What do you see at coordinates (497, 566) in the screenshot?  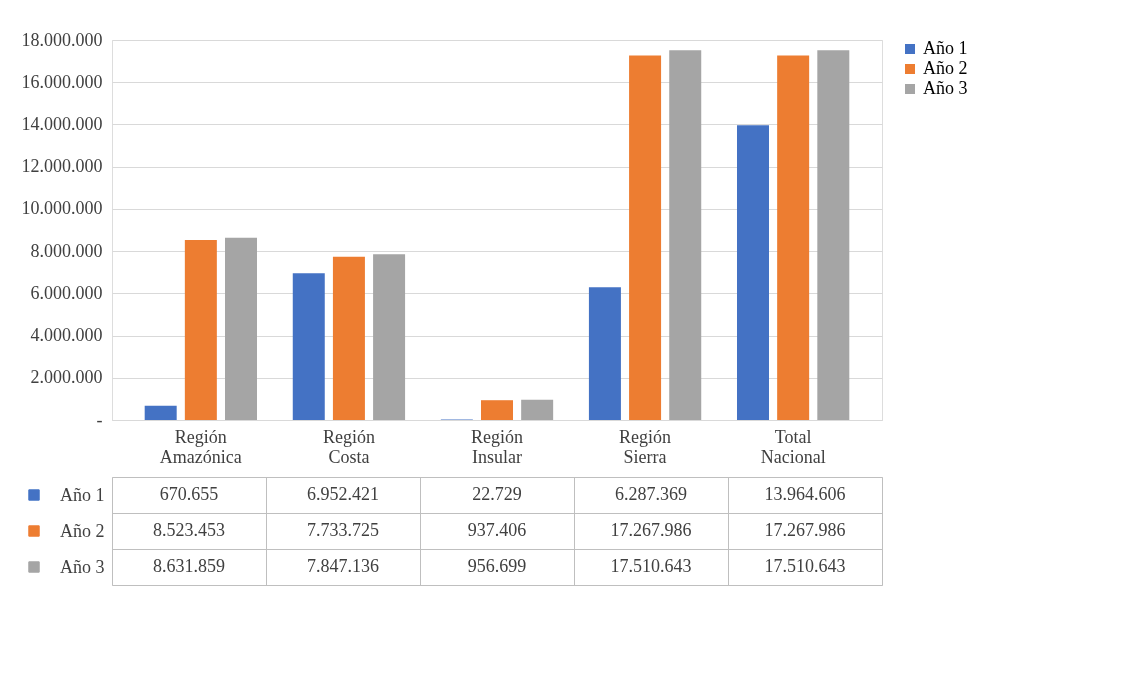 I see `data-label: 956.699` at bounding box center [497, 566].